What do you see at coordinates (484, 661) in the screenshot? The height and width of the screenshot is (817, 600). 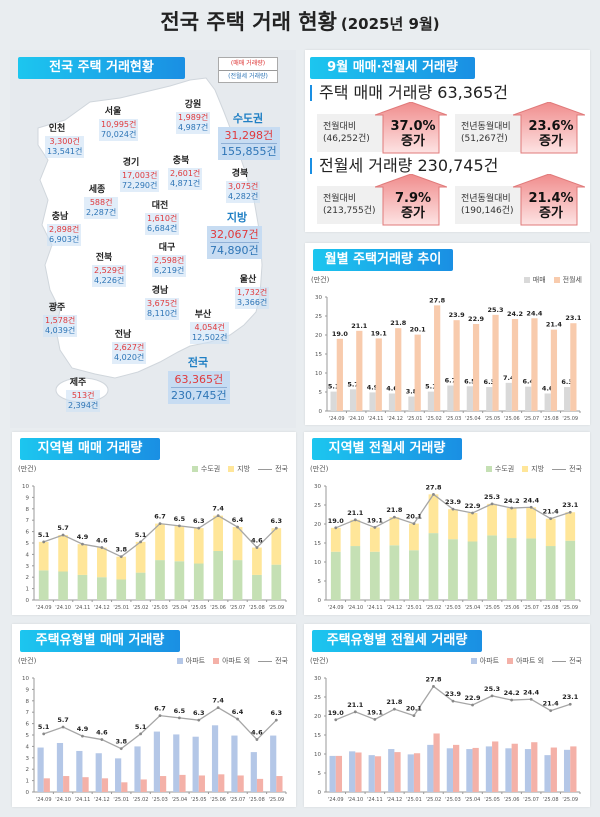 I see `legend-item: 아파트` at bounding box center [484, 661].